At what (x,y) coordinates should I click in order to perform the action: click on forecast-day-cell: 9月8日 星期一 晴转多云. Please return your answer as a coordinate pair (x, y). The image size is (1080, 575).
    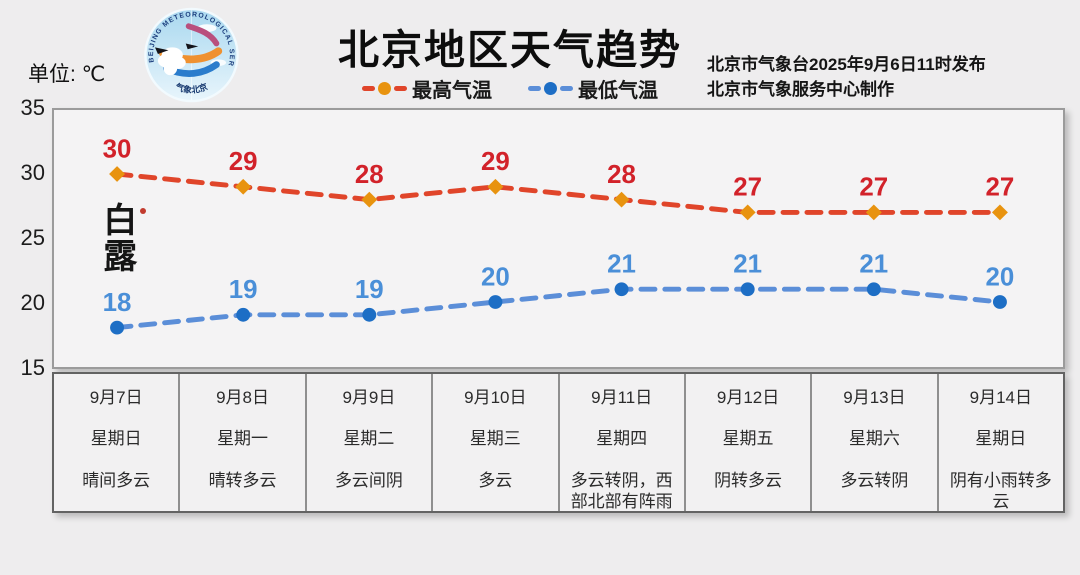
    Looking at the image, I should click on (243, 442).